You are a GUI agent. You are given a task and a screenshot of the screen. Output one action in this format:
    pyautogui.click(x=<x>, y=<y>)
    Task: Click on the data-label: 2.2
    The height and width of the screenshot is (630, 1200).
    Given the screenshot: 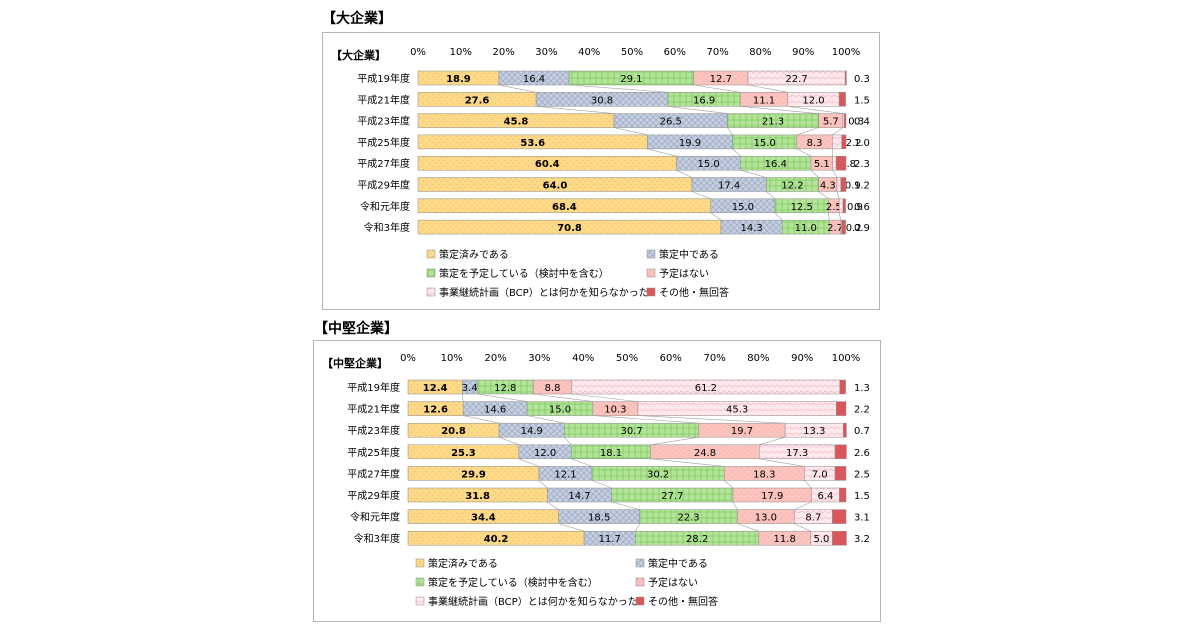 What is the action you would take?
    pyautogui.click(x=862, y=410)
    